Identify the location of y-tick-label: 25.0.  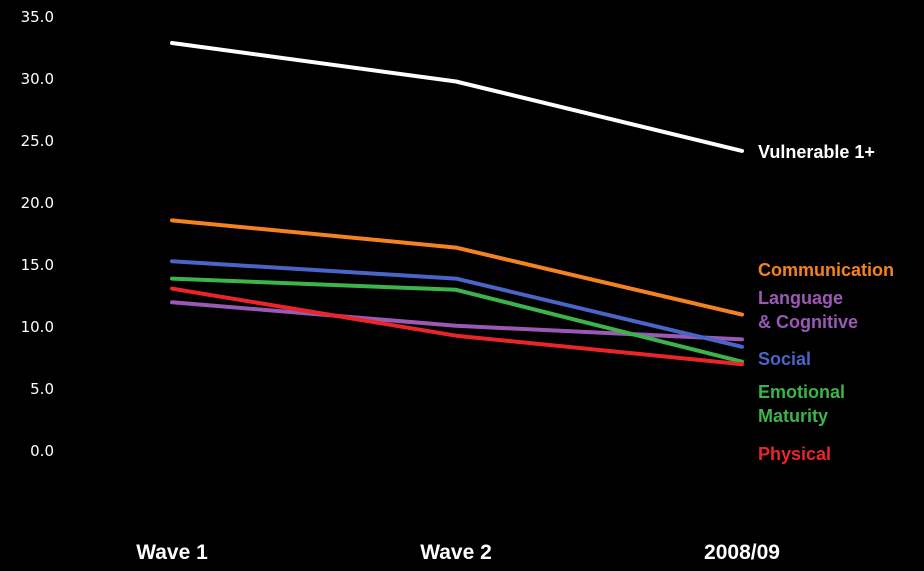
(37, 141).